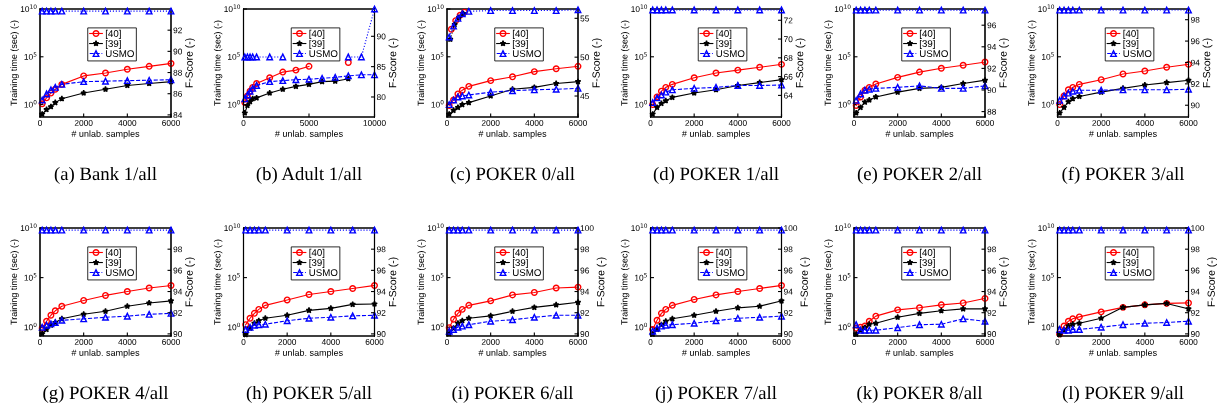 Image resolution: width=1225 pixels, height=419 pixels. I want to click on text: (e) POKER 2/all, so click(919, 175).